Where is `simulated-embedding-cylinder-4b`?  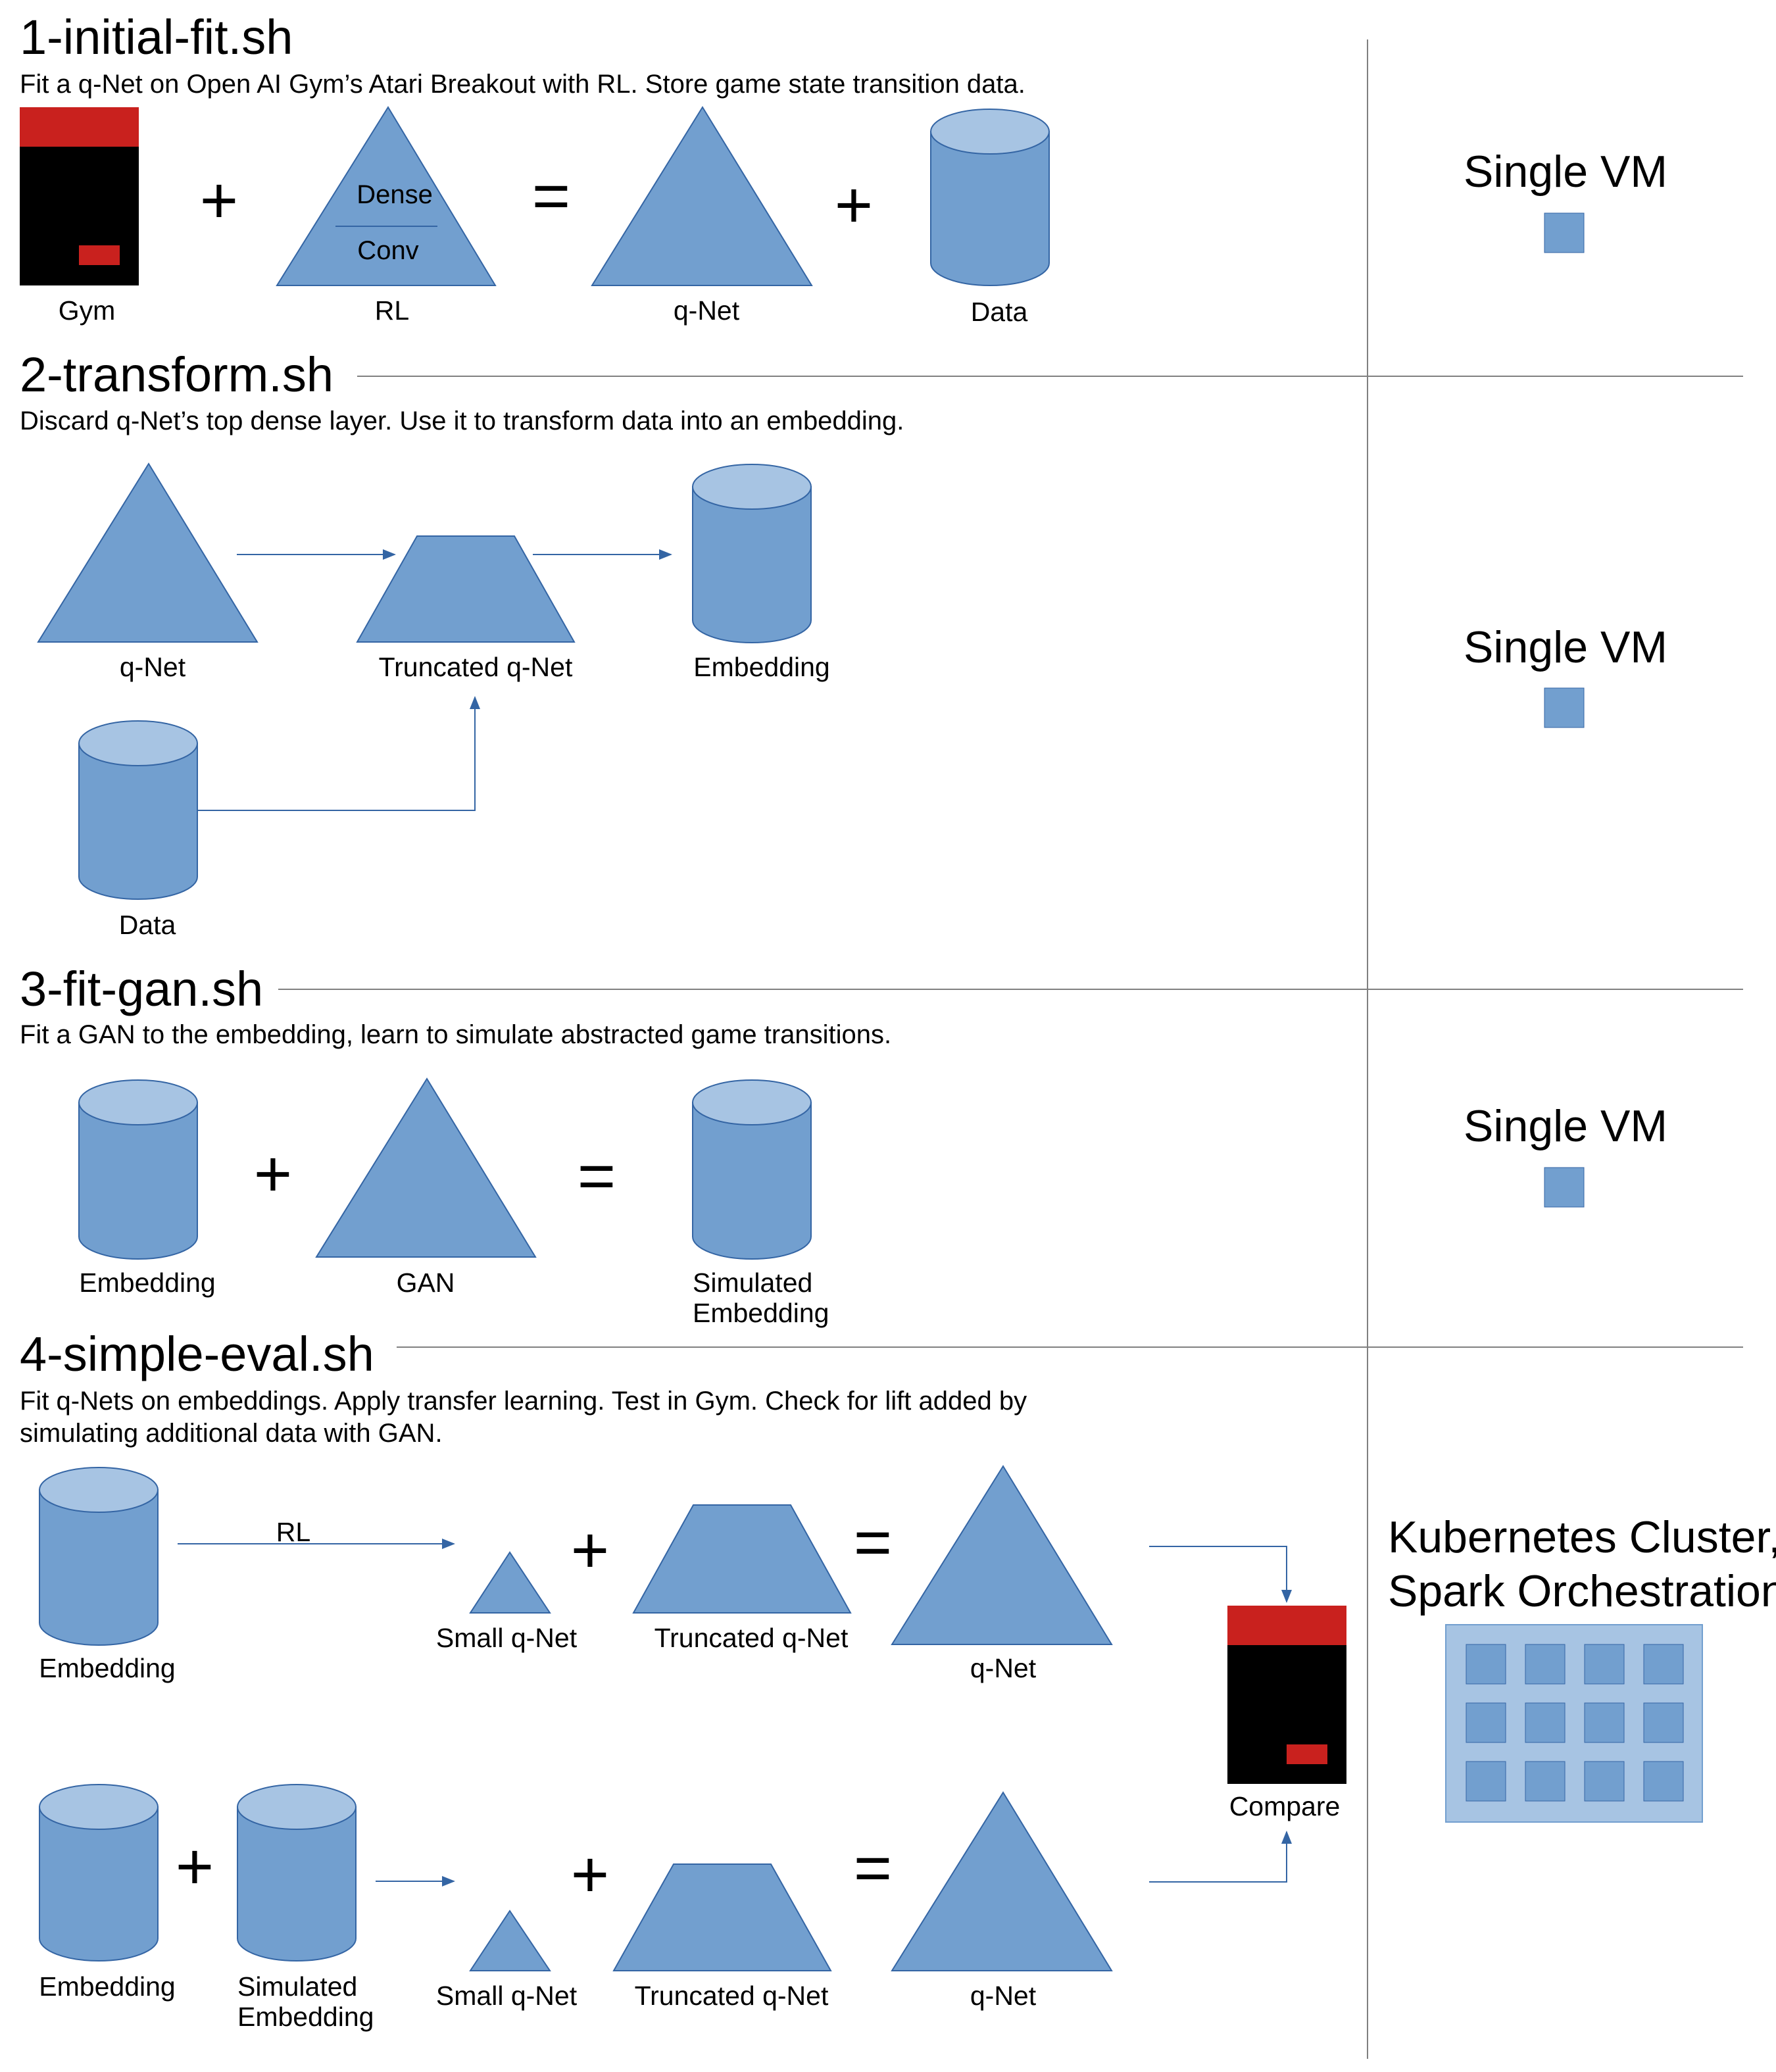
simulated-embedding-cylinder-4b is located at coordinates (297, 1872).